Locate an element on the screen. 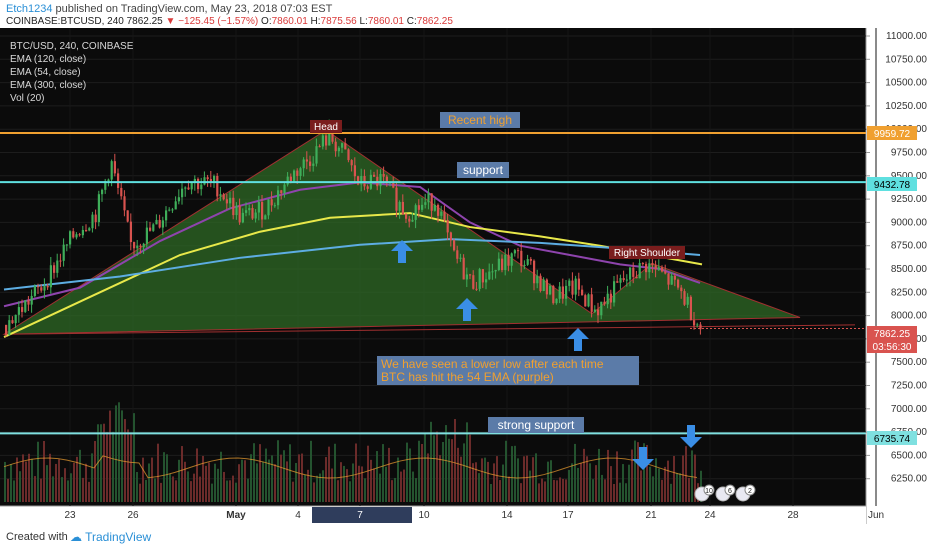 Image resolution: width=932 pixels, height=550 pixels. legend-volume: Vol (20) is located at coordinates (27, 98).